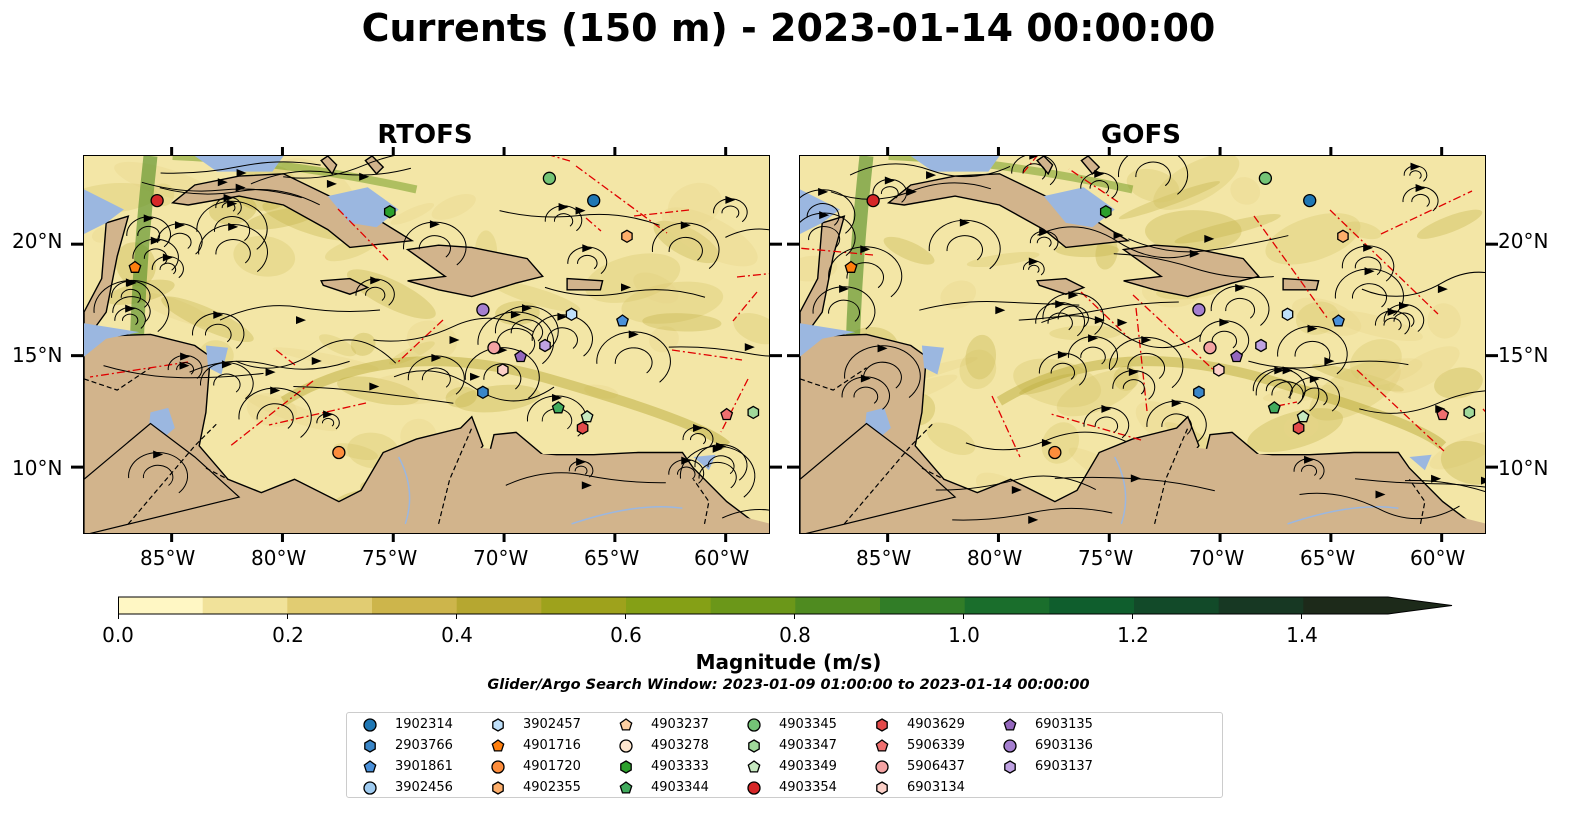  I want to click on lon-label-65w-left: 65°W, so click(612, 558).